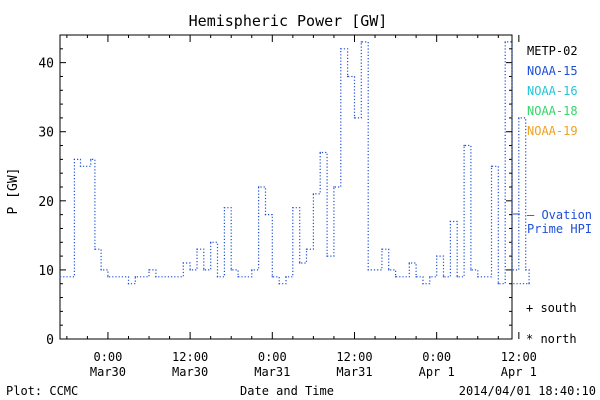 The image size is (600, 400). I want to click on ovation-label-line1: — Ovation, so click(559, 215).